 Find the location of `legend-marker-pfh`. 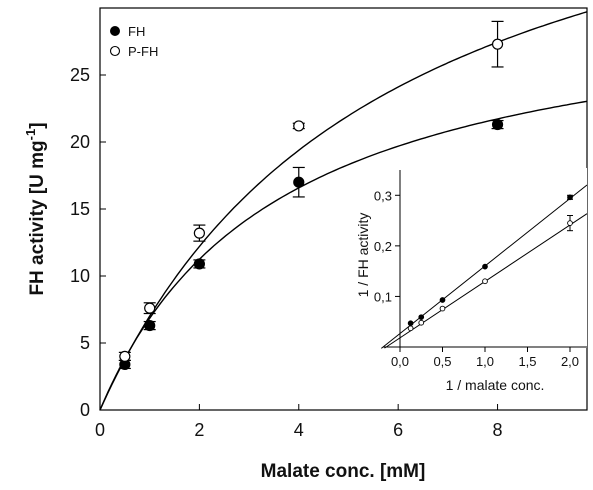

legend-marker-pfh is located at coordinates (115, 51).